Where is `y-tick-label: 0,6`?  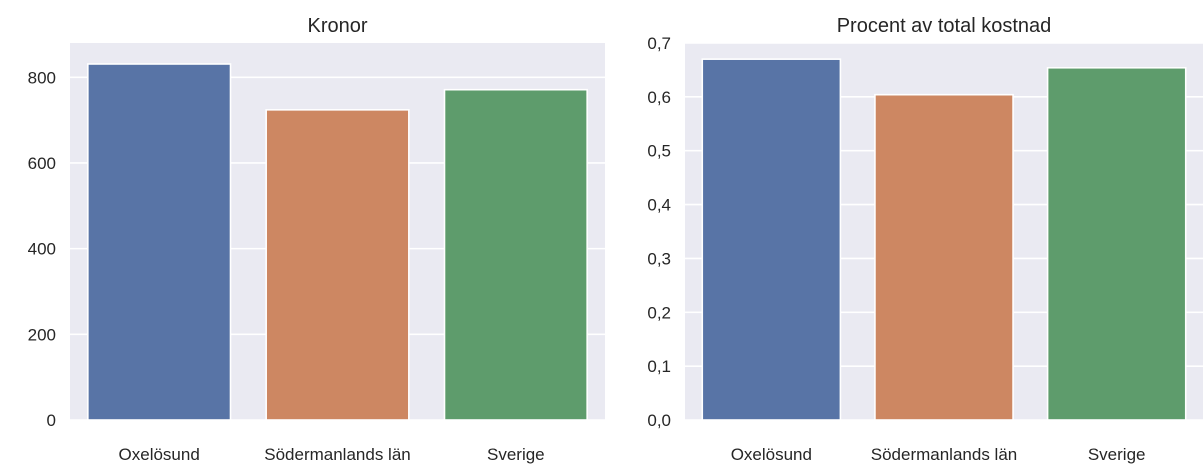
y-tick-label: 0,6 is located at coordinates (659, 97).